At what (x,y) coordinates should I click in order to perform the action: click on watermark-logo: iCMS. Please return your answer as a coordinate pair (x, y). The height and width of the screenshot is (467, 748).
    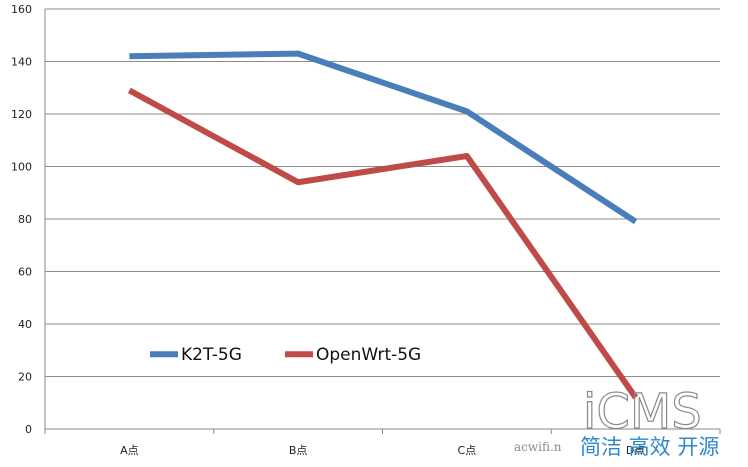
    Looking at the image, I should click on (642, 412).